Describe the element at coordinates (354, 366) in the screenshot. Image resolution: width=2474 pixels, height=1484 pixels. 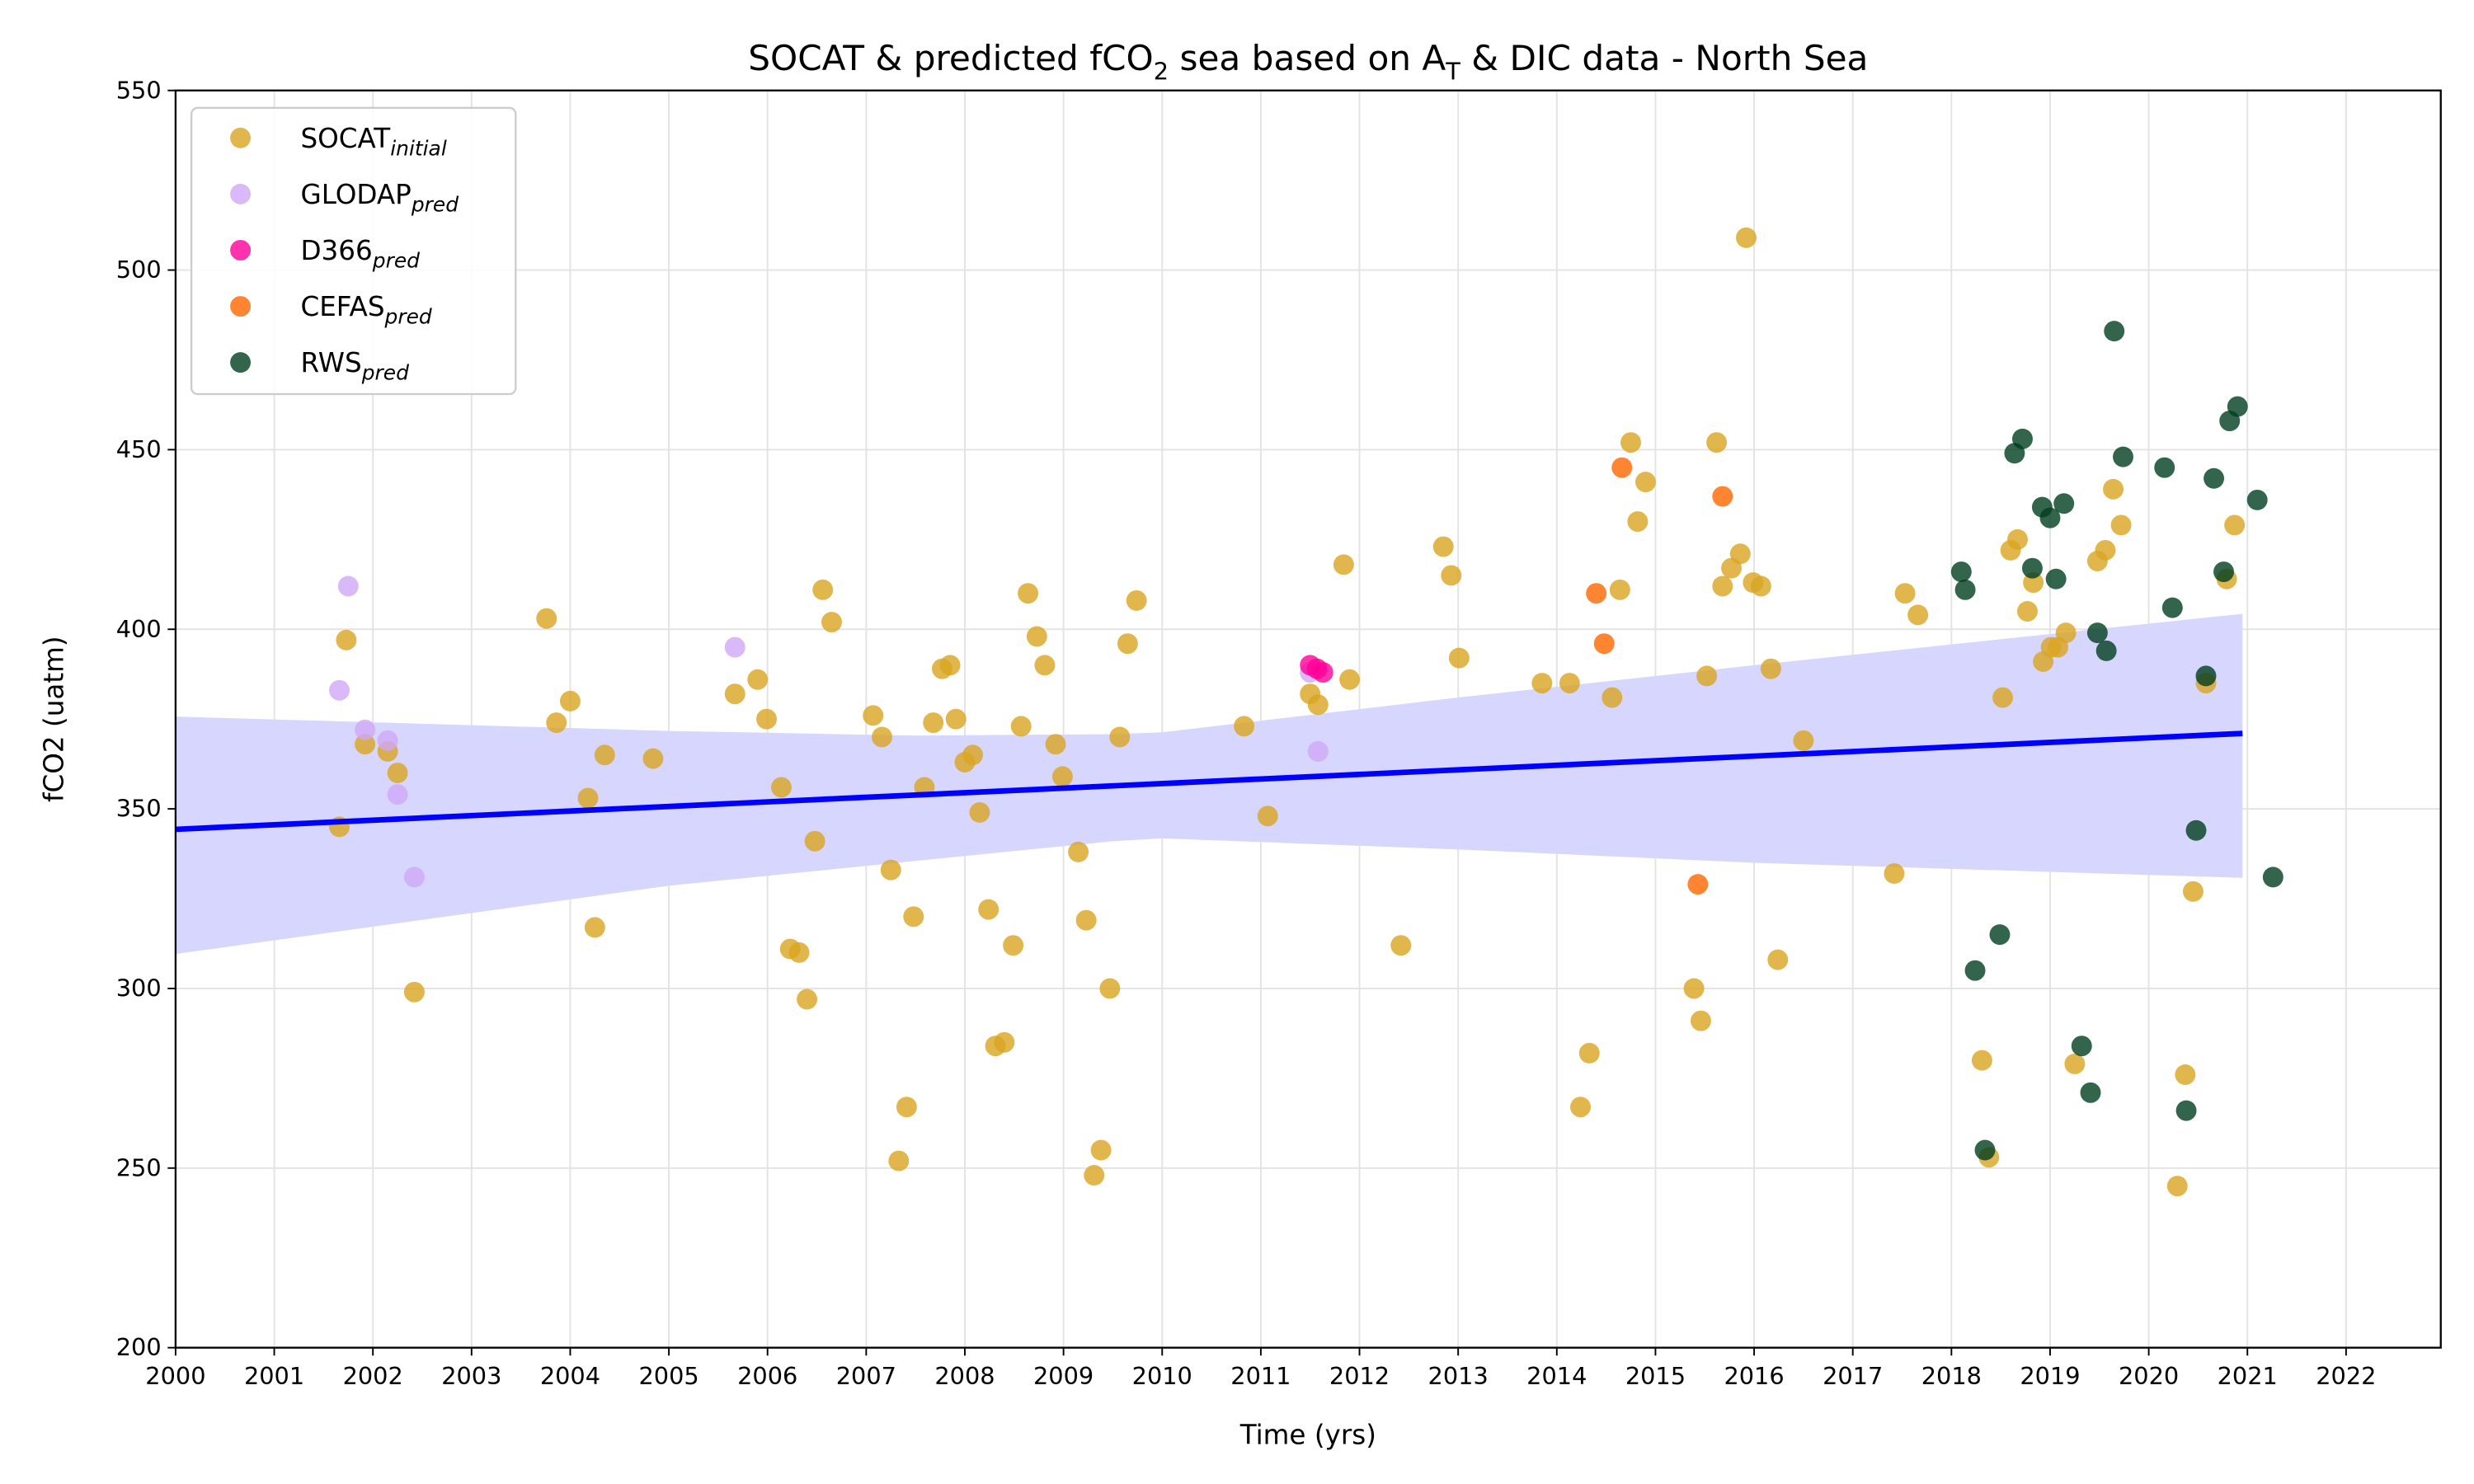
I see `legend-label: RWSpred` at that location.